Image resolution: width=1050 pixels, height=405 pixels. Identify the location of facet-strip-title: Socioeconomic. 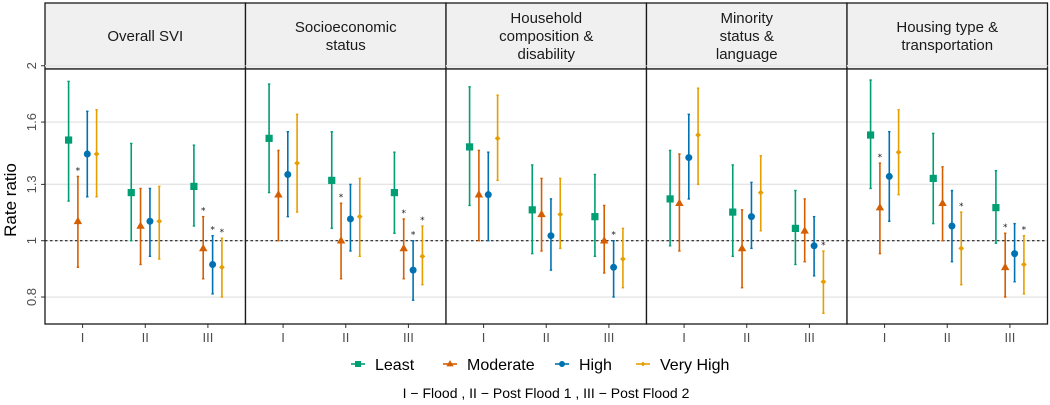
(346, 27).